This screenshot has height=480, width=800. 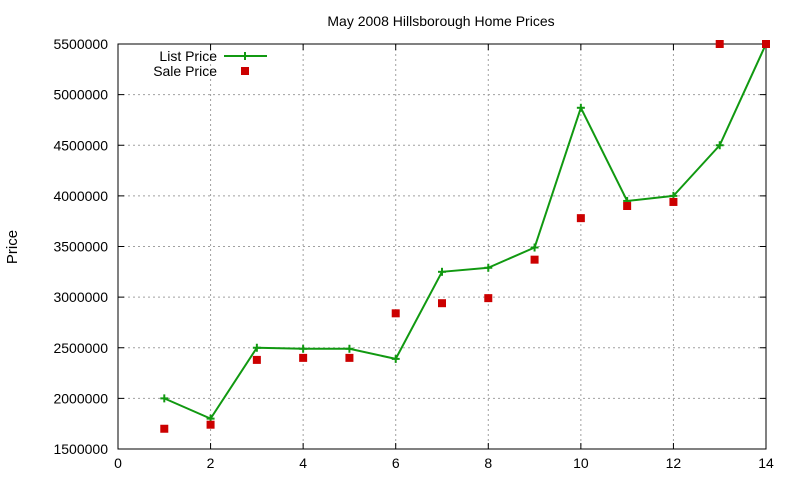 I want to click on legend: List Price Sale Price, so click(x=210, y=63).